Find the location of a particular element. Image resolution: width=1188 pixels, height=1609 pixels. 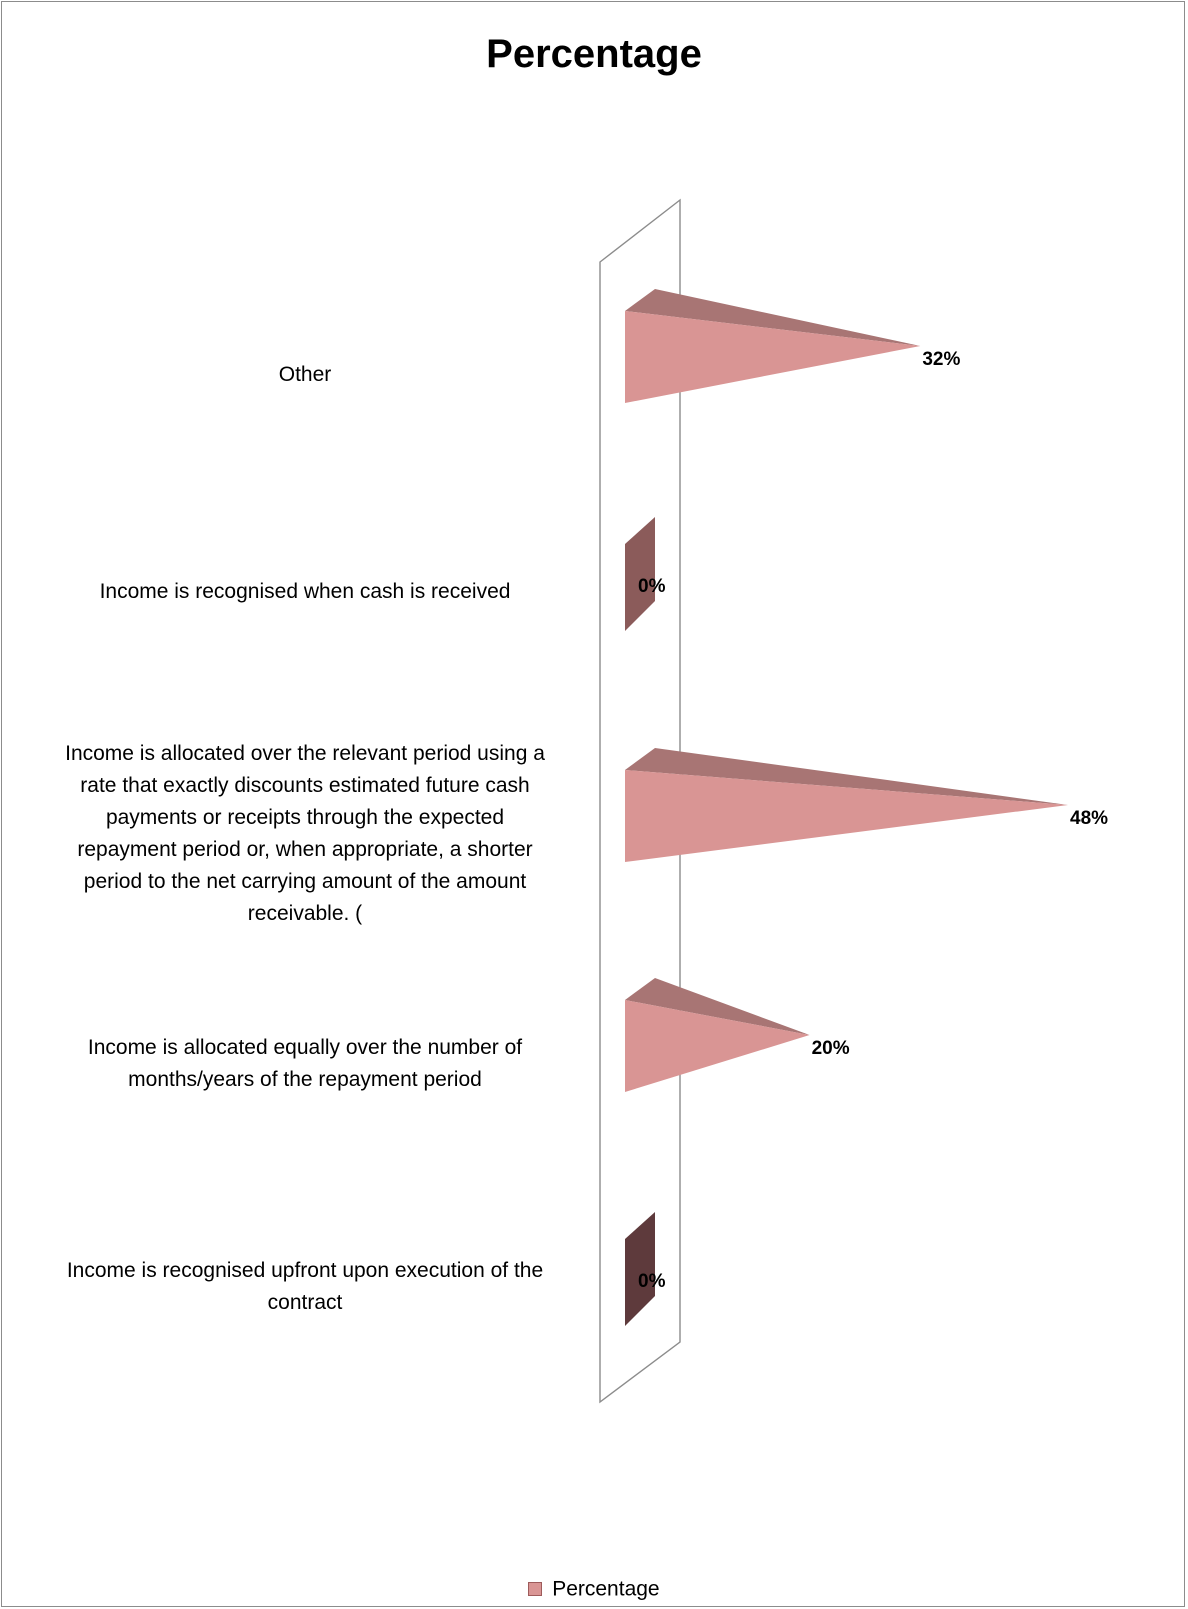

data-label-1: 0% is located at coordinates (652, 586).